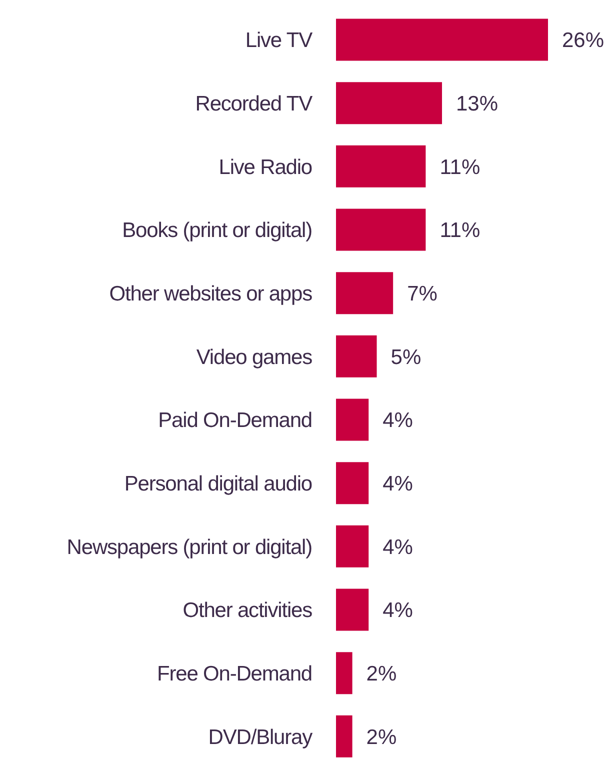 This screenshot has height=769, width=616. What do you see at coordinates (265, 167) in the screenshot?
I see `y-tick-label: Live Radio` at bounding box center [265, 167].